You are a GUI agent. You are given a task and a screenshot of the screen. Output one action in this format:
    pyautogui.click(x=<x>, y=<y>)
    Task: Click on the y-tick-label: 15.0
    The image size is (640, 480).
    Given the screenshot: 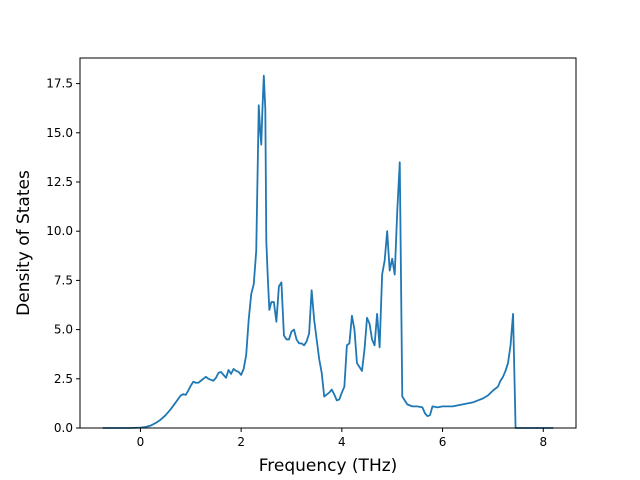 What is the action you would take?
    pyautogui.click(x=59, y=133)
    